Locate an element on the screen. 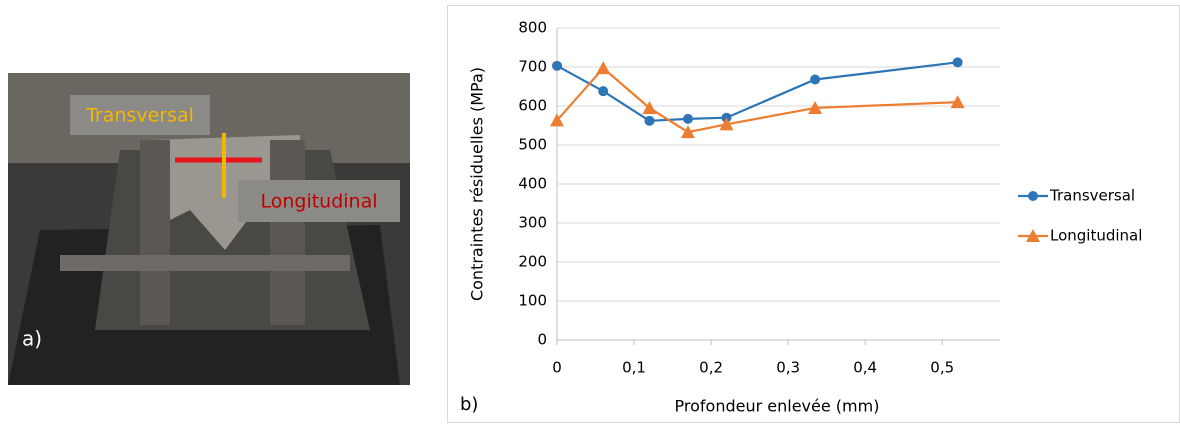 Image resolution: width=1180 pixels, height=427 pixels. x-axis-label: Profondeur enlevée (mm) is located at coordinates (777, 406).